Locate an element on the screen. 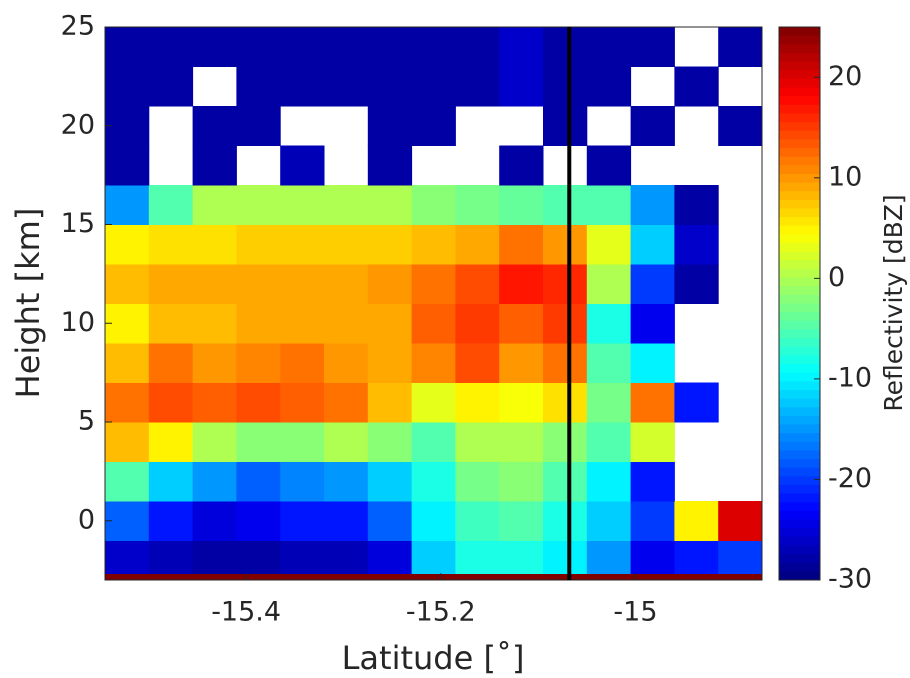  surface-band is located at coordinates (433, 577).